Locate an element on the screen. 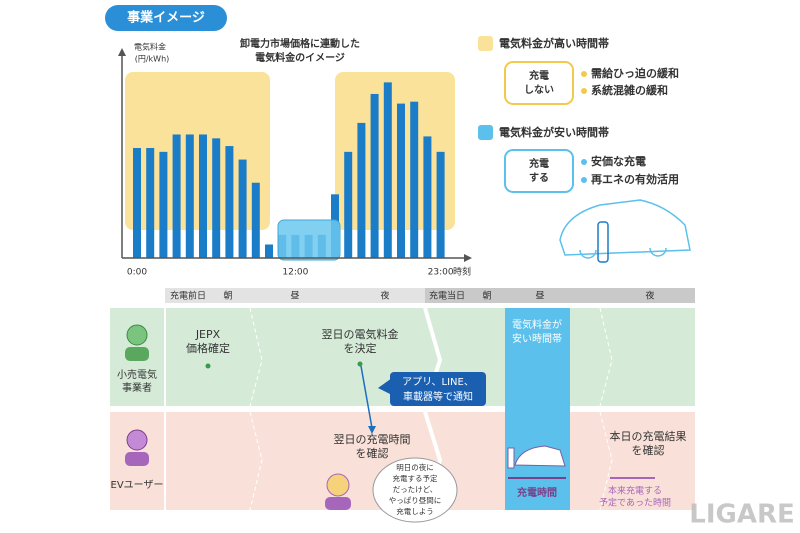 The image size is (800, 533). low-band is located at coordinates (309, 240).